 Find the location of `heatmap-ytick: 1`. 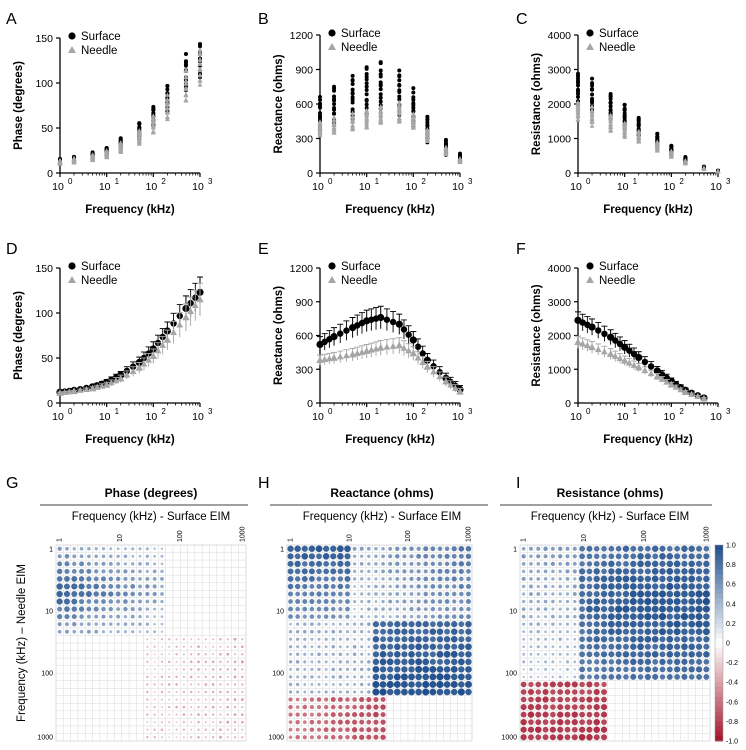

heatmap-ytick: 1 is located at coordinates (282, 549).